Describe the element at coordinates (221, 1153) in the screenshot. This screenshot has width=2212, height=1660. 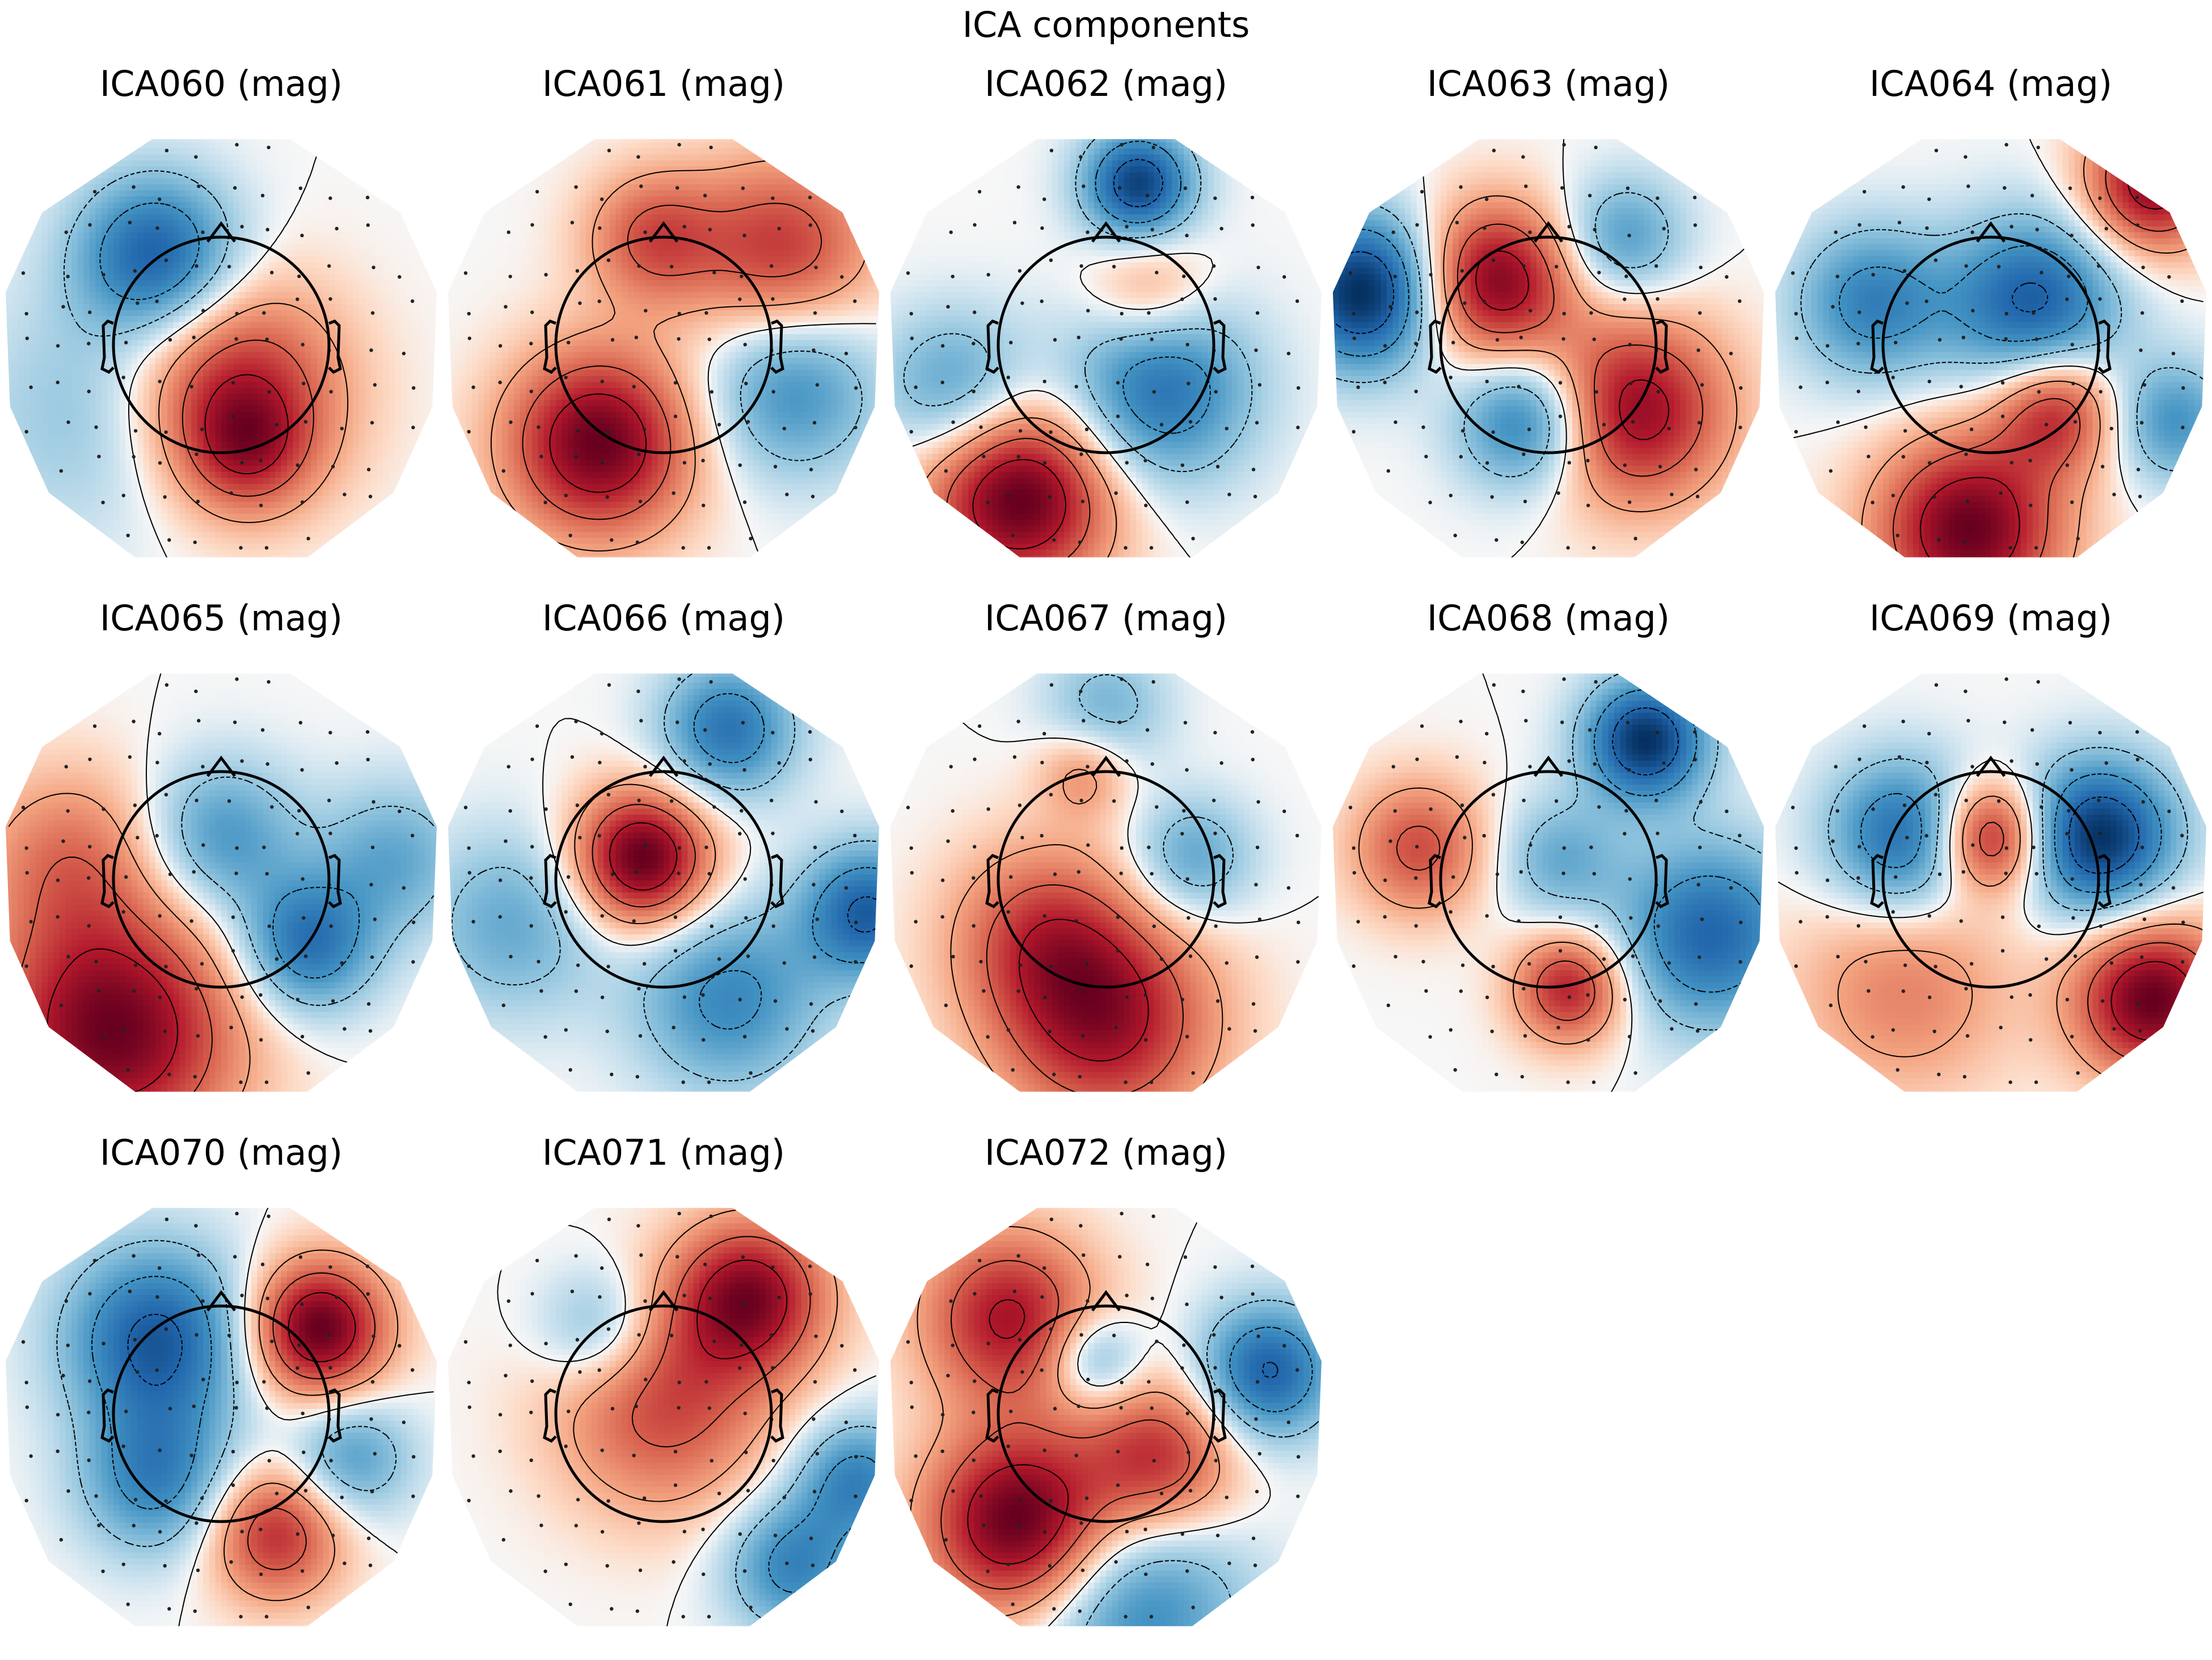
I see `component-title: ICA070 (mag)` at that location.